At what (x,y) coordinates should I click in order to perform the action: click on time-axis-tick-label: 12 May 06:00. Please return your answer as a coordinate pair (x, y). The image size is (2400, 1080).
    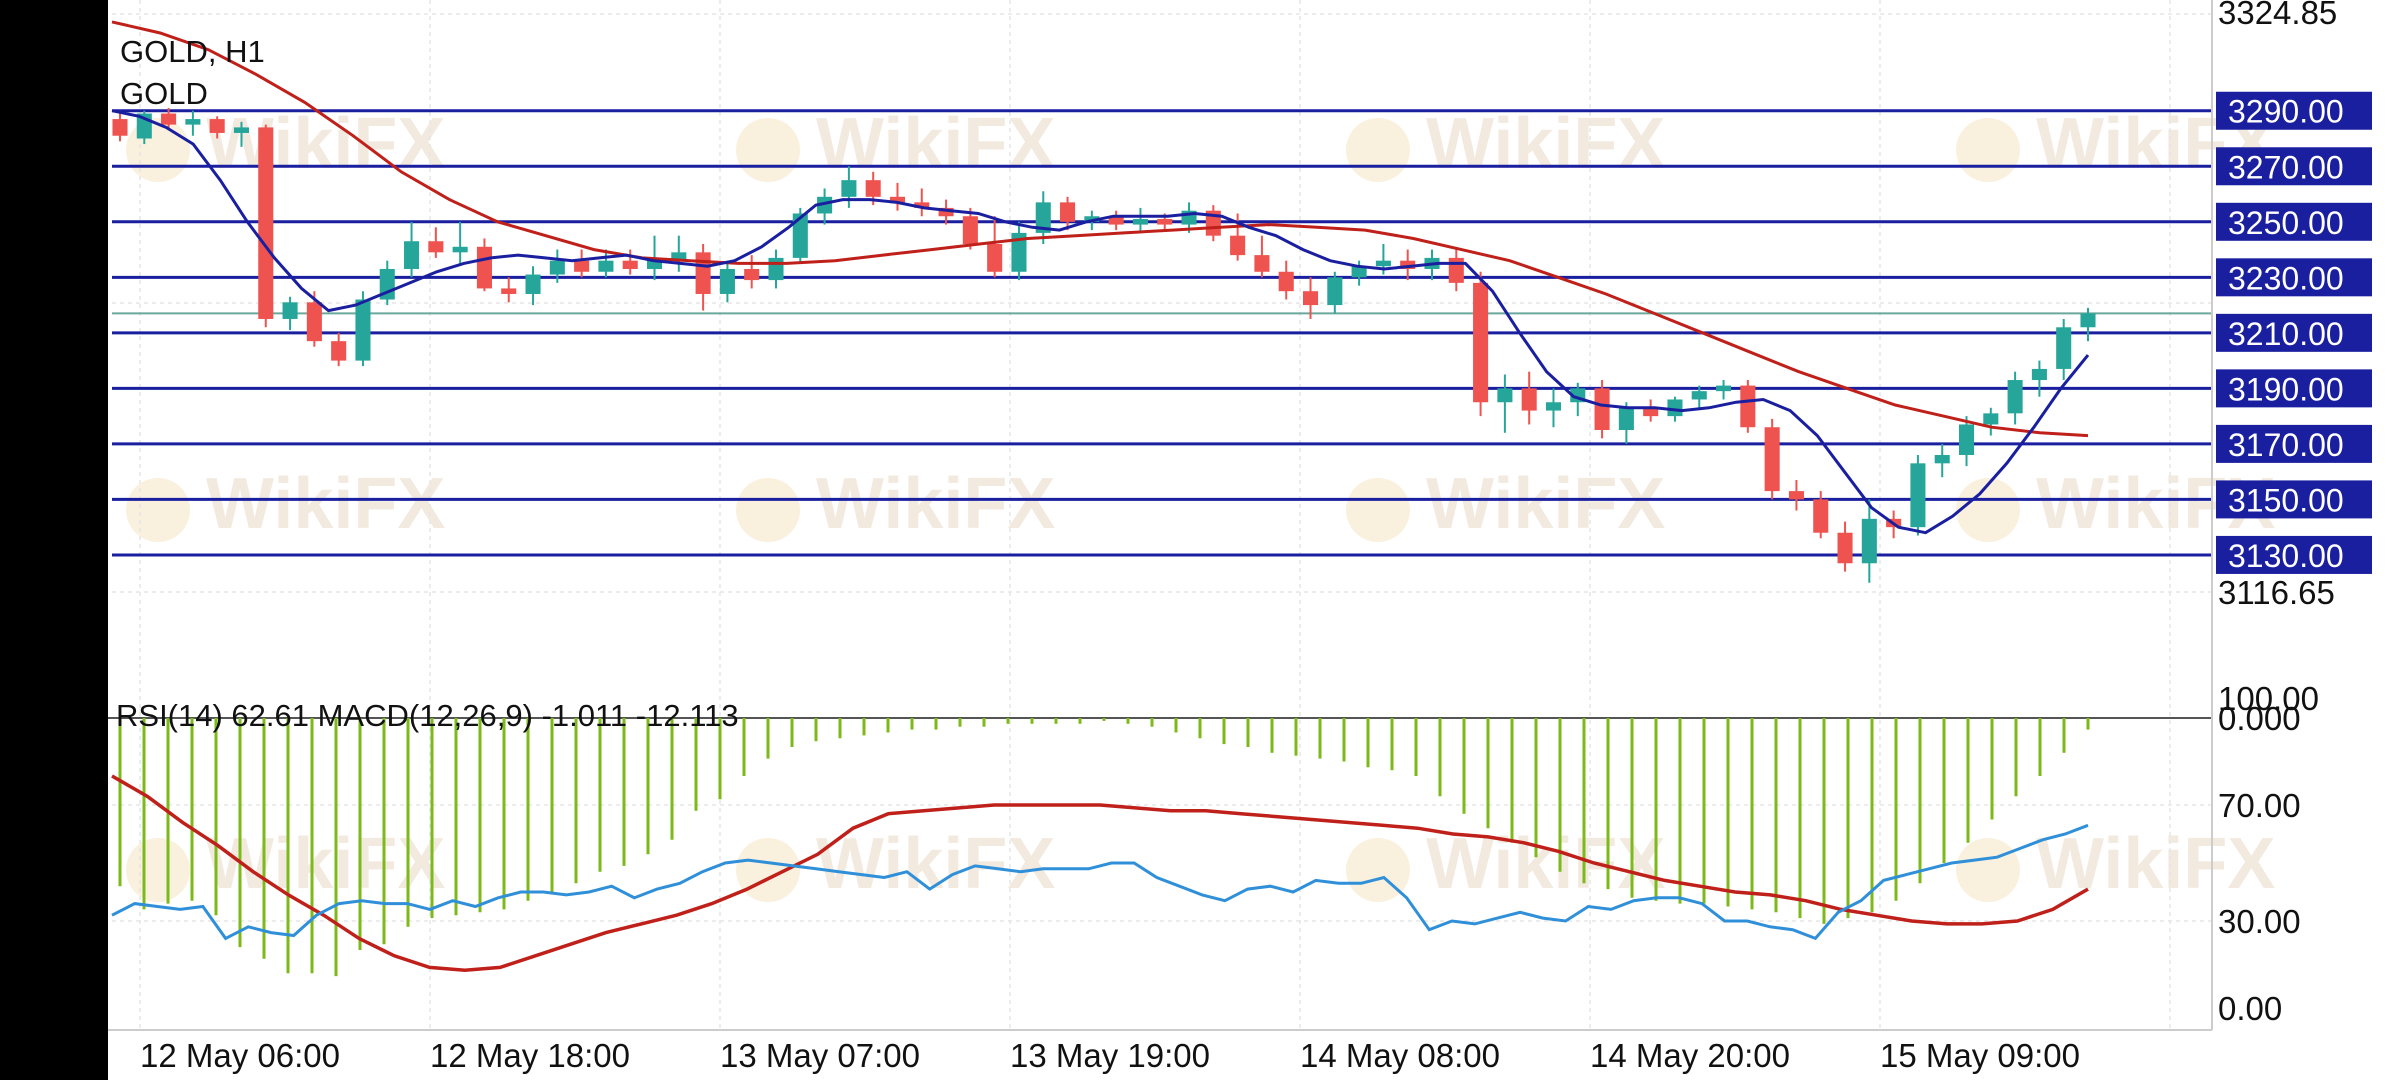
    Looking at the image, I should click on (240, 1055).